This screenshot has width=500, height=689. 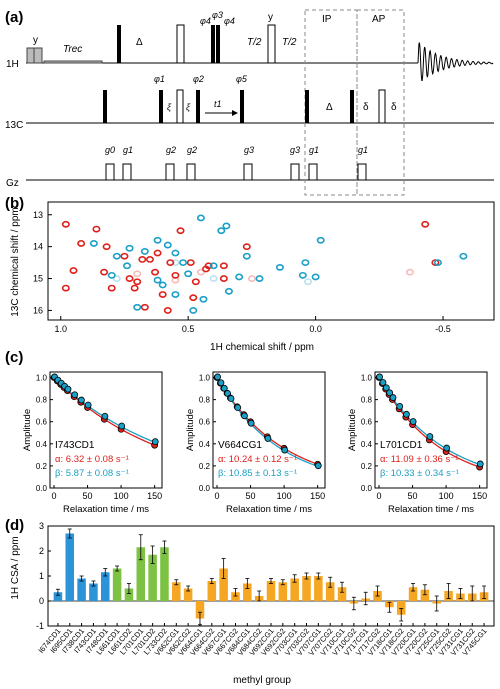 What do you see at coordinates (188, 107) in the screenshot?
I see `c-label-xi2: ξ` at bounding box center [188, 107].